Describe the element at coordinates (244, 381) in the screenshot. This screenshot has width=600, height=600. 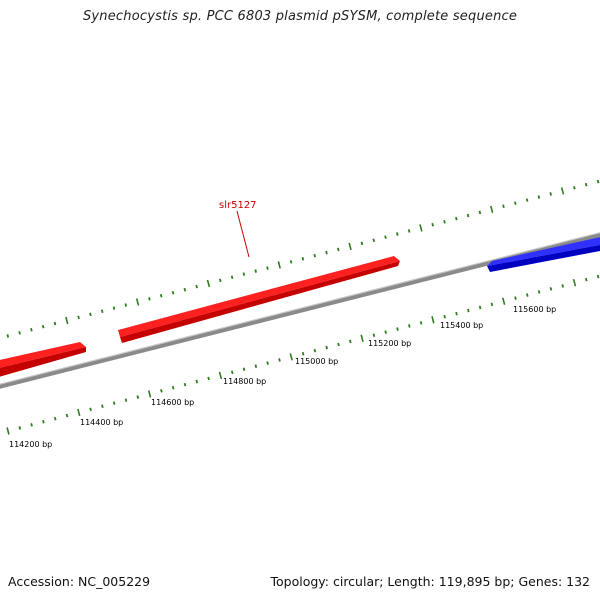
I see `bp-label: 114800 bp` at that location.